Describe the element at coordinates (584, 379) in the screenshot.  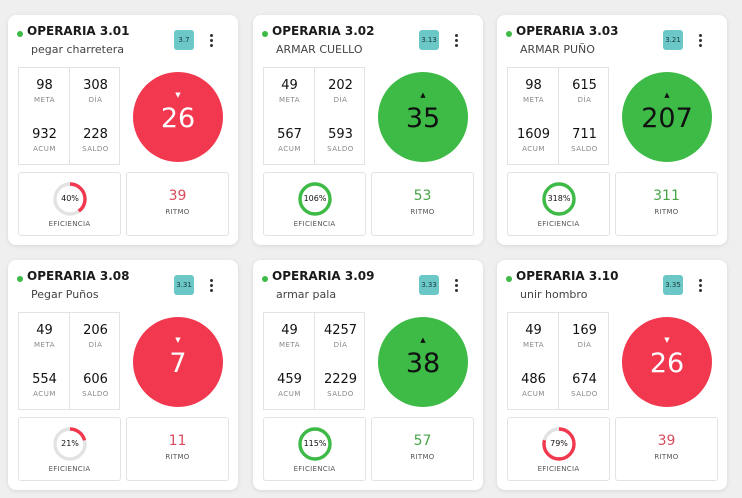
I see `saldo-value: 674` at that location.